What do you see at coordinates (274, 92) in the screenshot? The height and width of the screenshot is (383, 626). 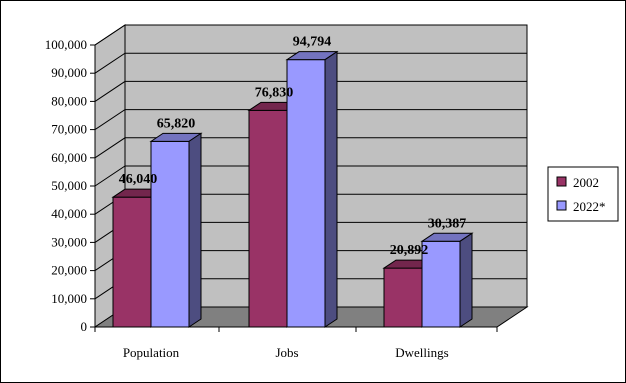 I see `data-label-jobs-2002: 76,830` at bounding box center [274, 92].